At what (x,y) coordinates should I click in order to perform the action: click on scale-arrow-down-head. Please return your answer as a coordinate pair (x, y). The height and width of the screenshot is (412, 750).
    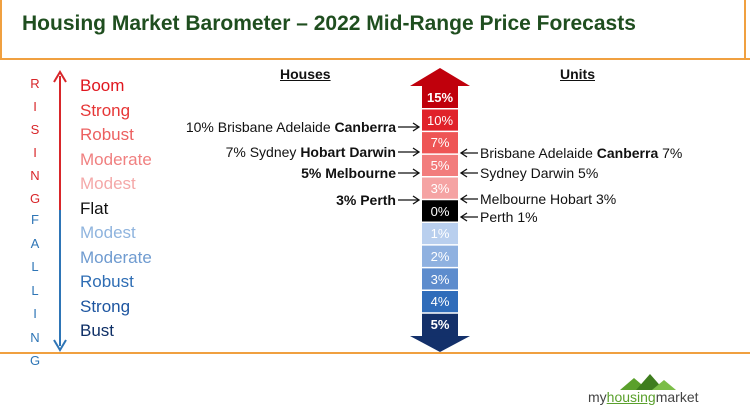
    Looking at the image, I should click on (60, 345).